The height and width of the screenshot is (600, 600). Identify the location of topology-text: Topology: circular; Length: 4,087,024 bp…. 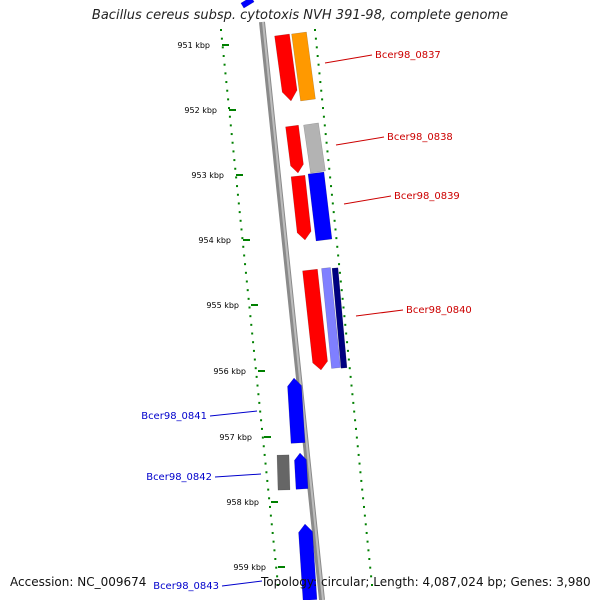
(426, 582).